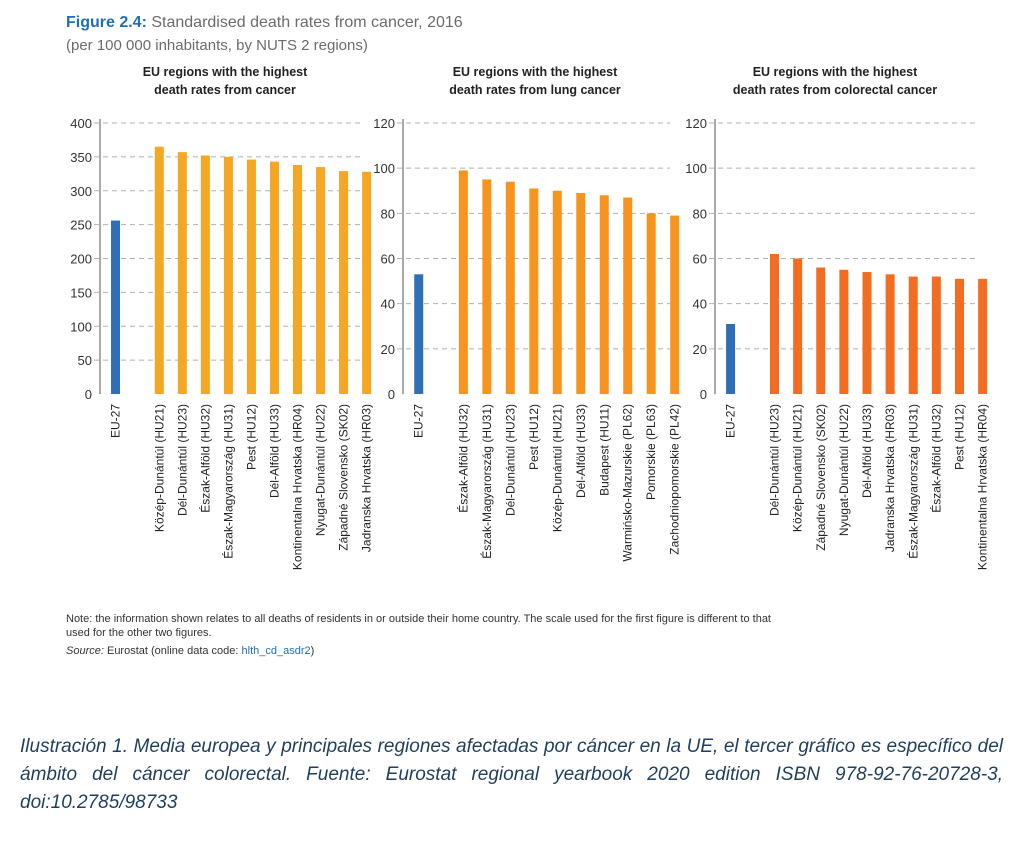 The height and width of the screenshot is (849, 1024). Describe the element at coordinates (85, 360) in the screenshot. I see `y-tick-label: 50` at that location.